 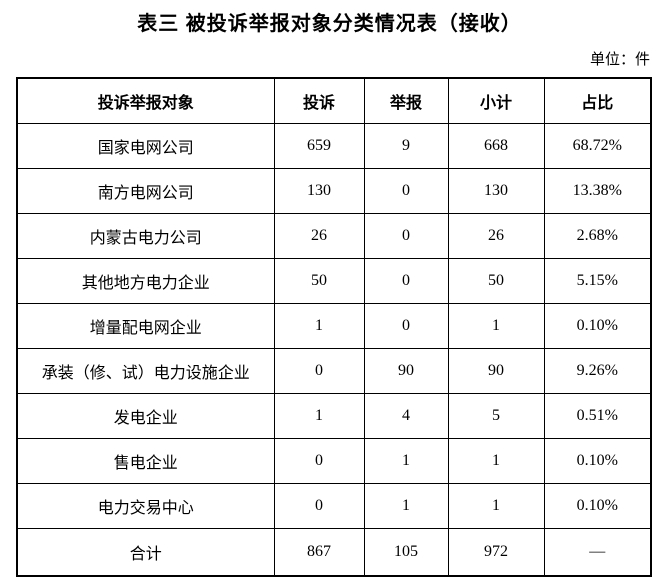 I want to click on cell-complaints: 50, so click(x=319, y=281).